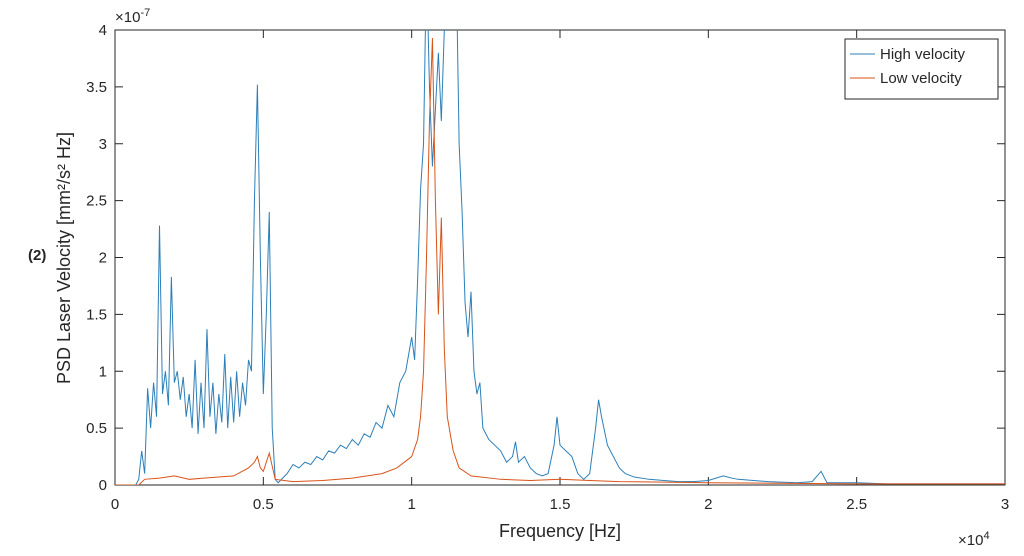 The image size is (1024, 556). Describe the element at coordinates (986, 536) in the screenshot. I see `multiplier-exponent: 4` at that location.